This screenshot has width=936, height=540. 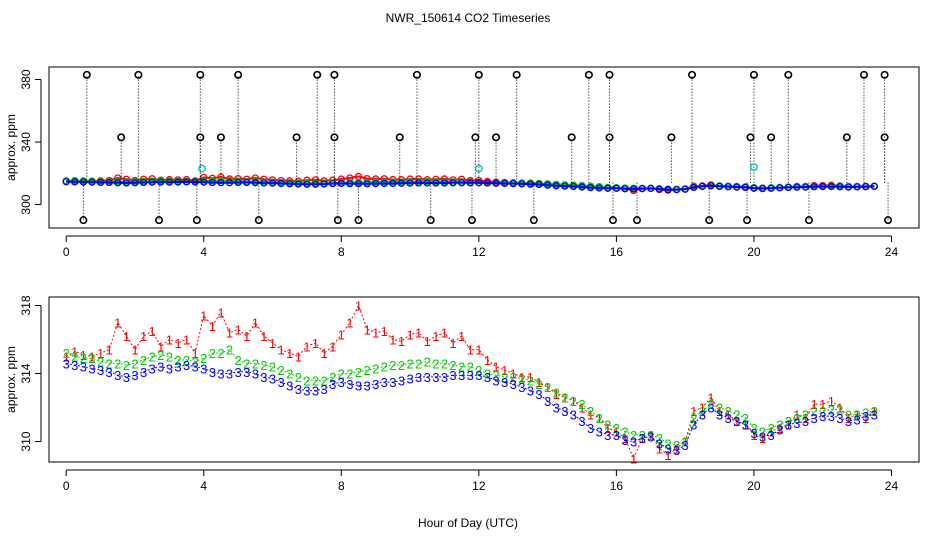 I want to click on top-x-tick-label: 0, so click(x=66, y=252).